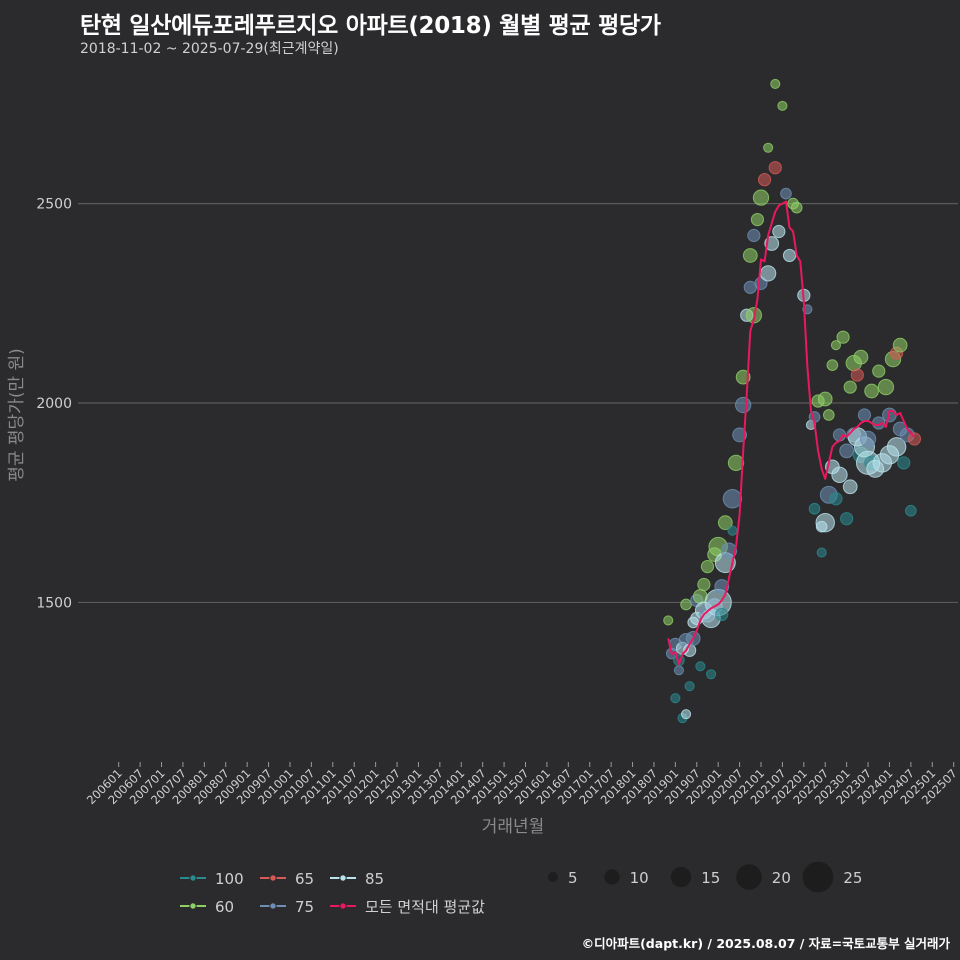 This screenshot has height=960, width=960. I want to click on x-tick-label: 201307, so click(425, 786).